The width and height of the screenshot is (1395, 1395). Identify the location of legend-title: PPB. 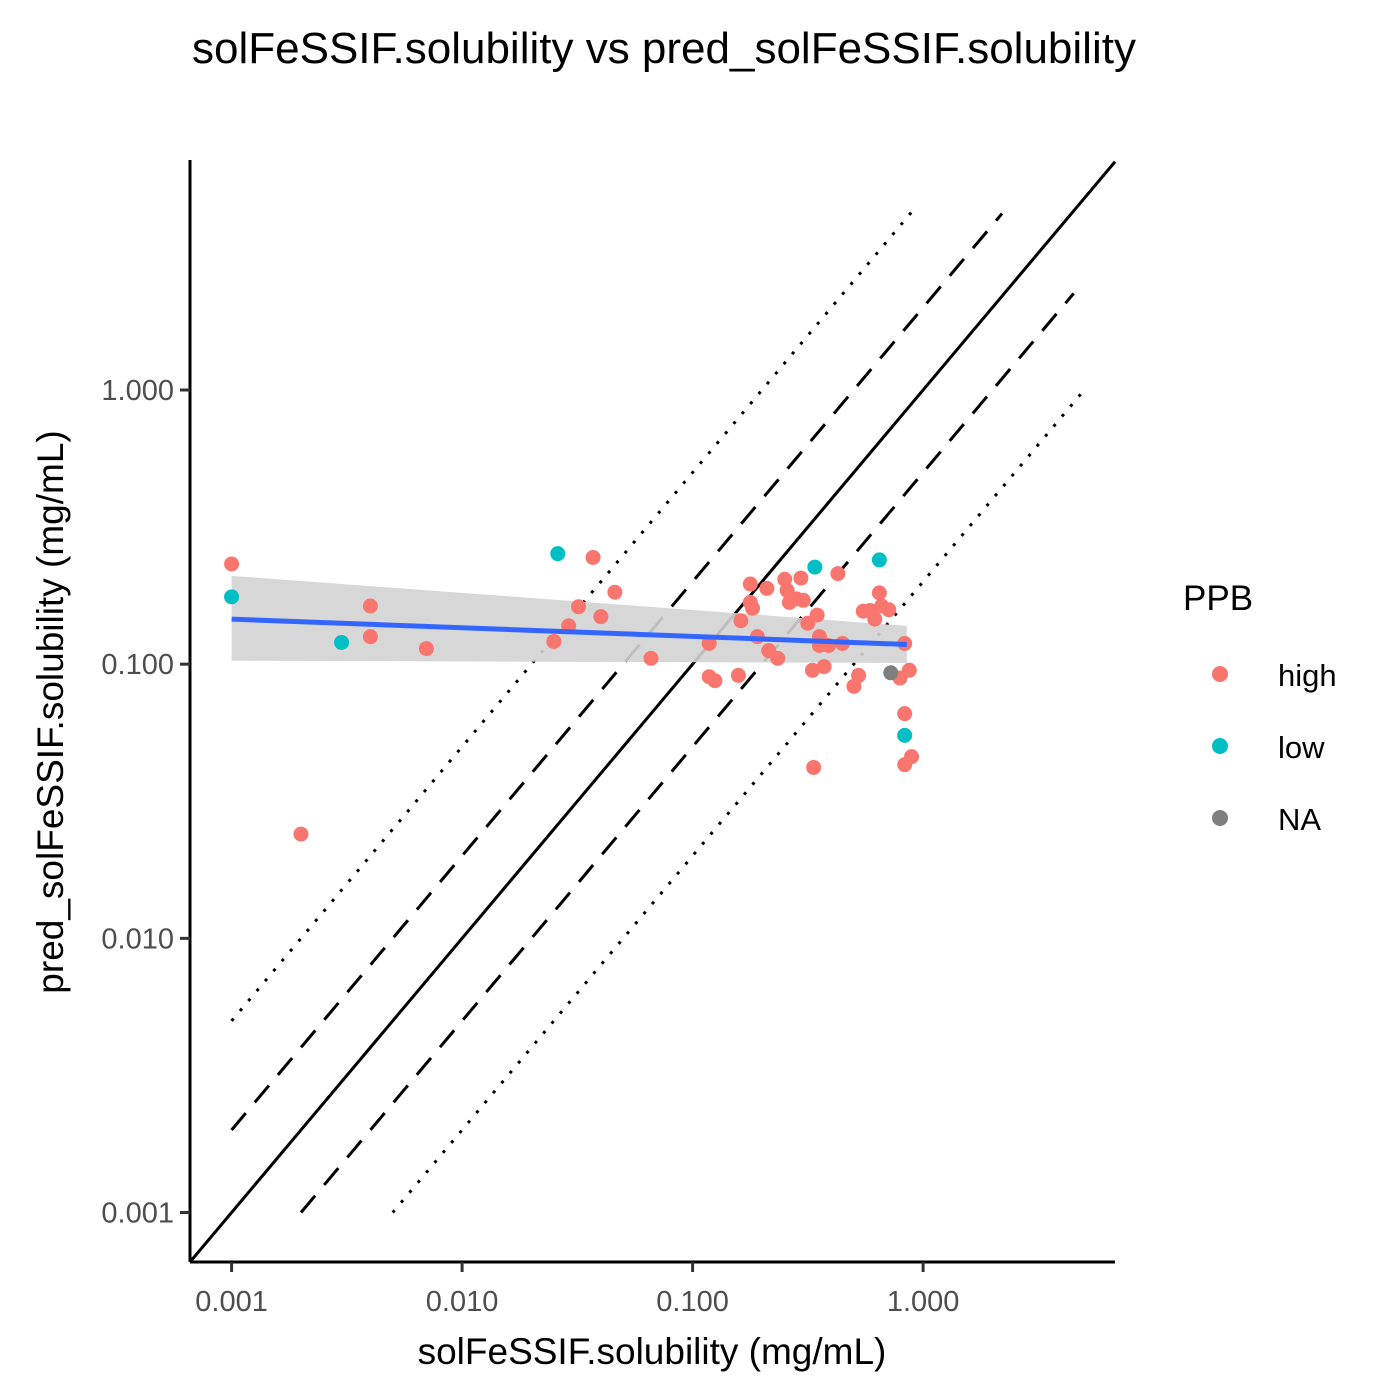
(1218, 598).